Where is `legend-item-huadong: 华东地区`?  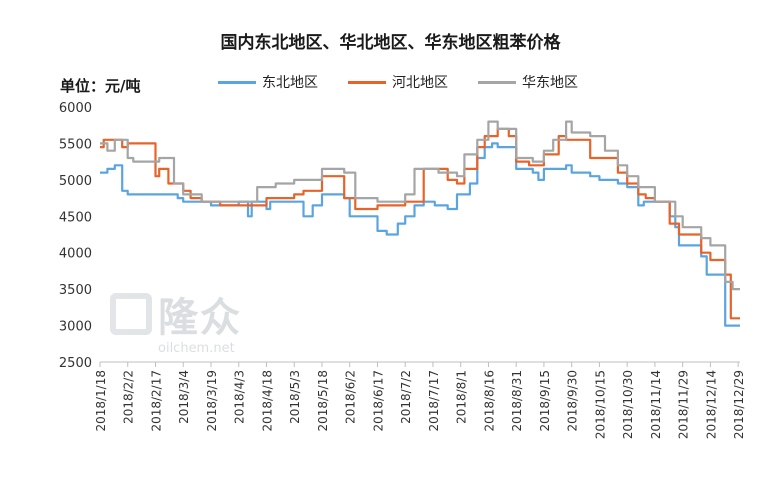
legend-item-huadong: 华东地区 is located at coordinates (528, 82).